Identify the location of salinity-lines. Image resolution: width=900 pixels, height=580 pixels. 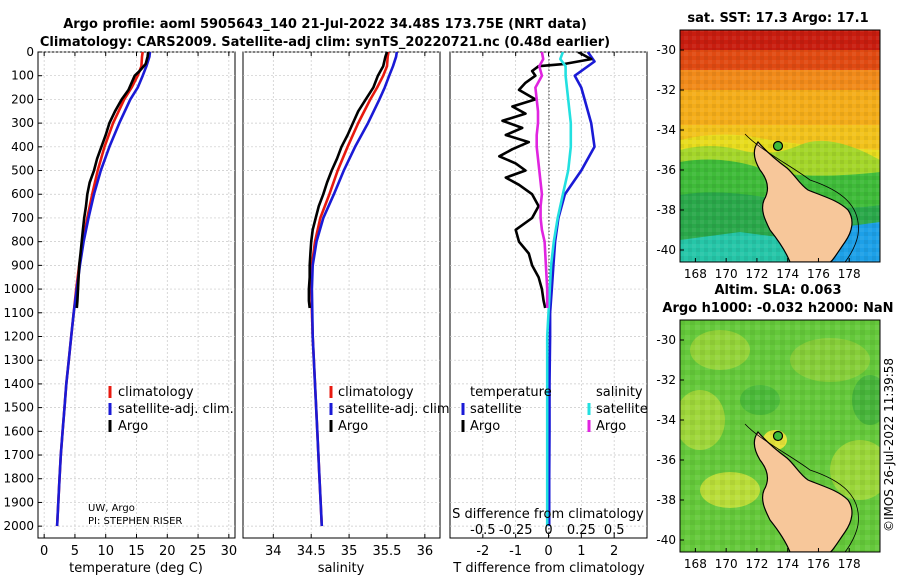
(353, 289).